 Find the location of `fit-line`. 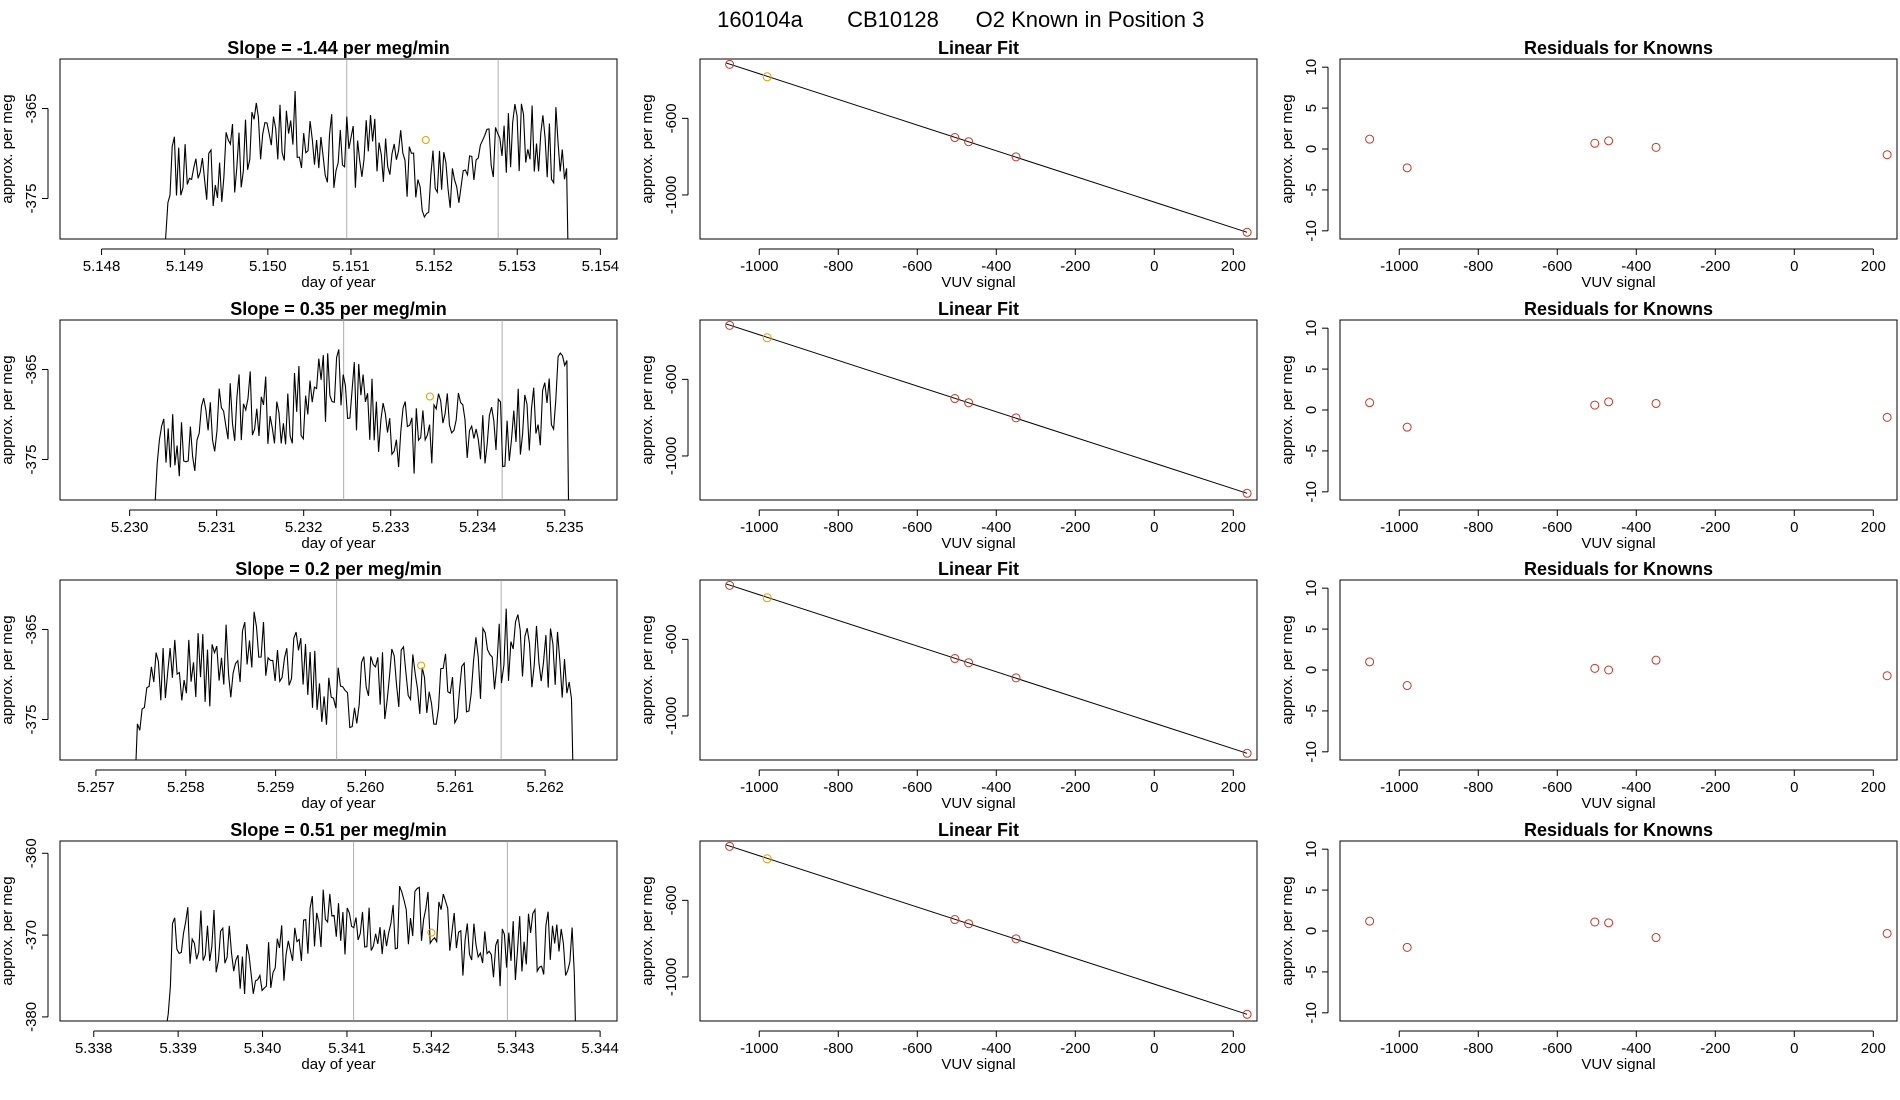

fit-line is located at coordinates (986, 408).